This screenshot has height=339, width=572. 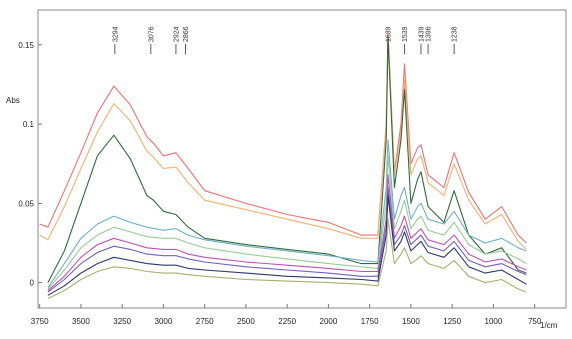 What do you see at coordinates (151, 34) in the screenshot?
I see `peak-label: 3076` at bounding box center [151, 34].